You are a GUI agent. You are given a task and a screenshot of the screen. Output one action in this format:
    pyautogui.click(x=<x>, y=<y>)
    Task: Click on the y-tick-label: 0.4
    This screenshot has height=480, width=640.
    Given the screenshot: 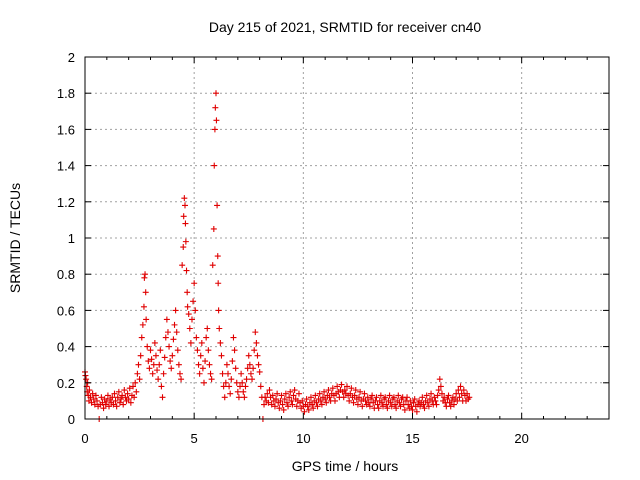 What is the action you would take?
    pyautogui.click(x=66, y=347)
    